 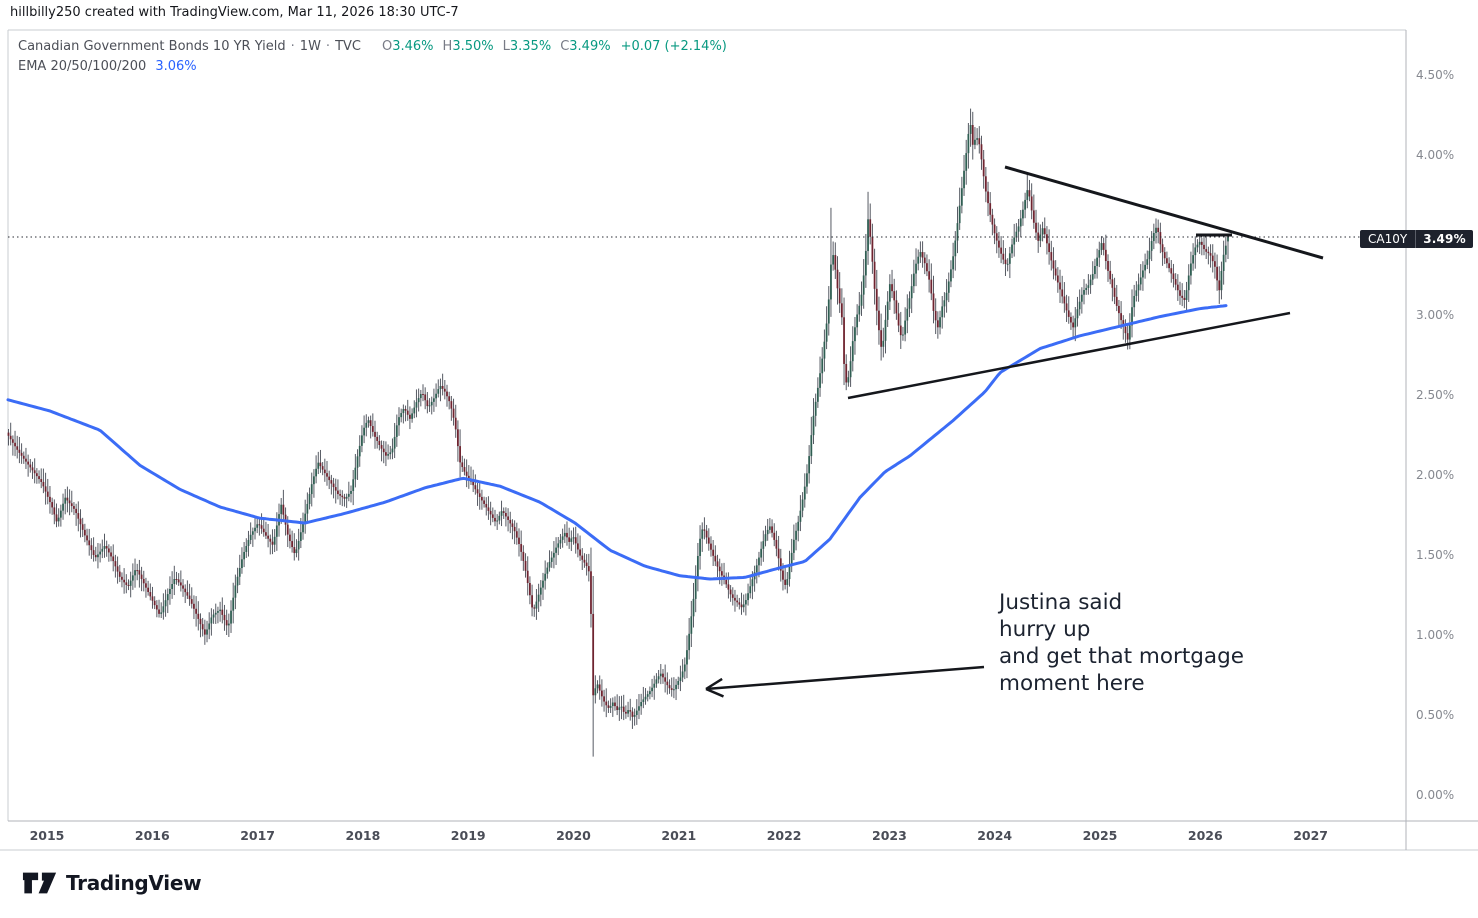 What do you see at coordinates (473, 46) in the screenshot?
I see `high-value: 3.50%` at bounding box center [473, 46].